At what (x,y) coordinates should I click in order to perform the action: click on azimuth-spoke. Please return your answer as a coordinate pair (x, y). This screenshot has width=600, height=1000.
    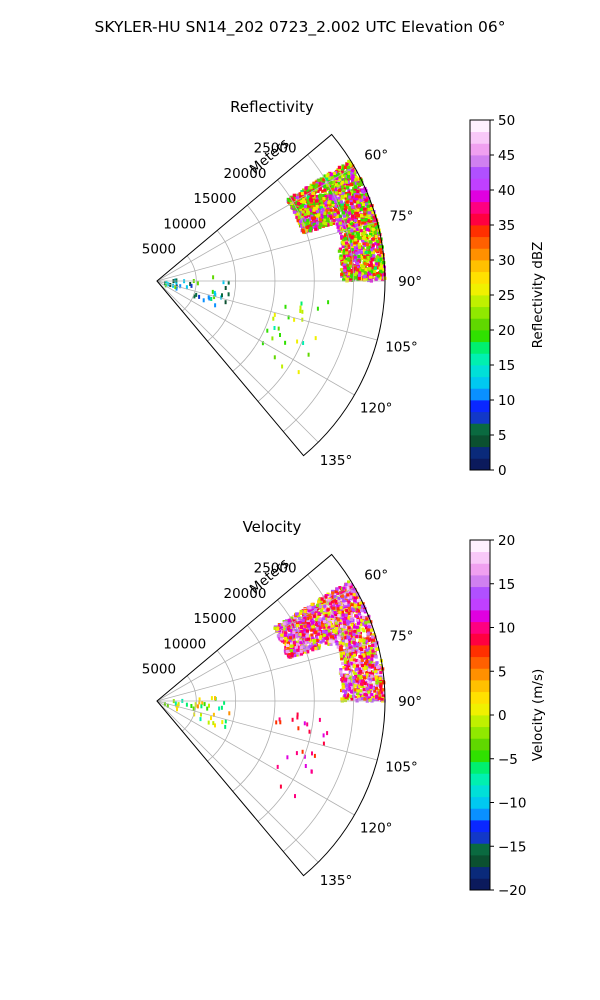
    Looking at the image, I should click on (255, 644).